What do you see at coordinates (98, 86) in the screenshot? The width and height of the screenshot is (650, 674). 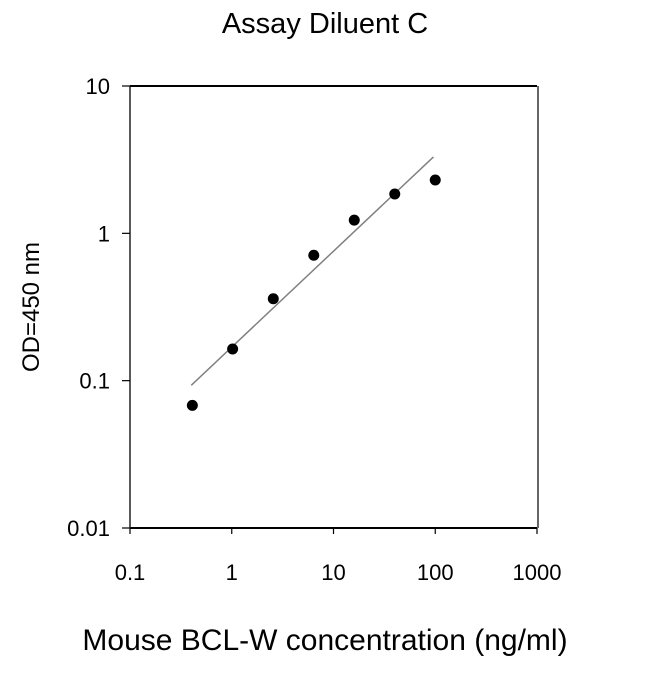 I see `y-tick-label: 10` at bounding box center [98, 86].